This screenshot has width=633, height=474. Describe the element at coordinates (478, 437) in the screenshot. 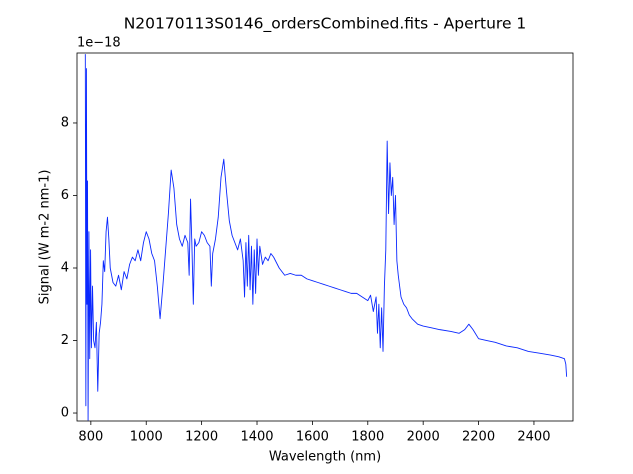

I see `x-tick-label: 2200` at that location.